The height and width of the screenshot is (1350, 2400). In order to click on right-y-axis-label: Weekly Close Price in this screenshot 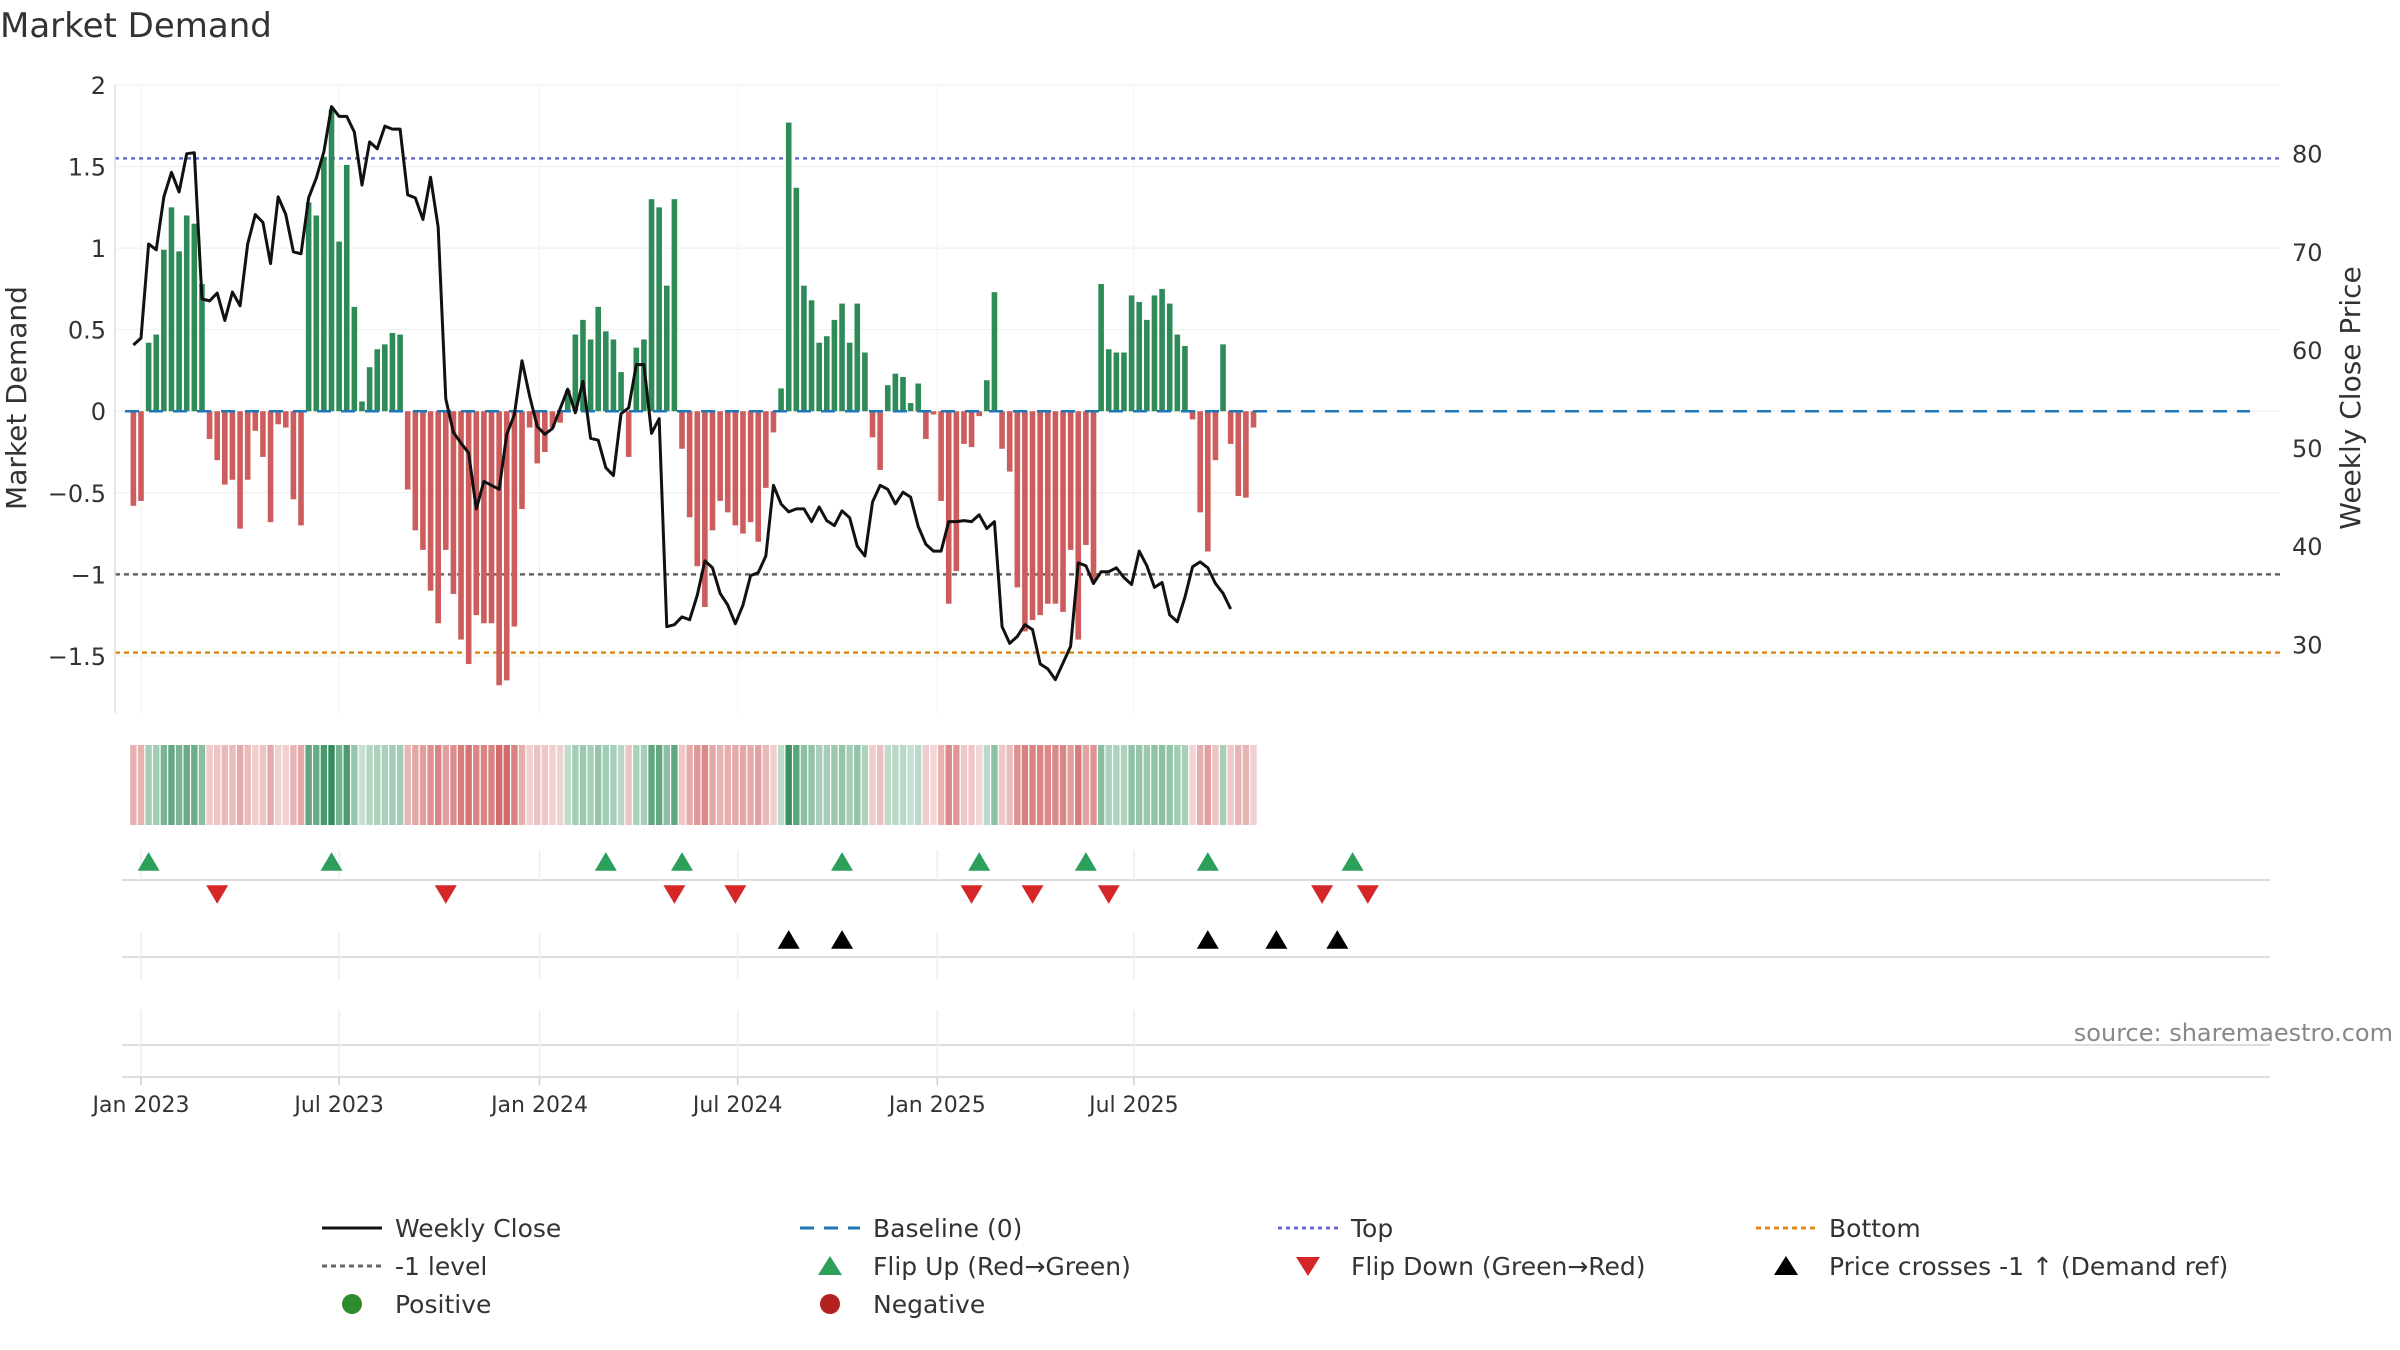, I will do `click(2350, 397)`.